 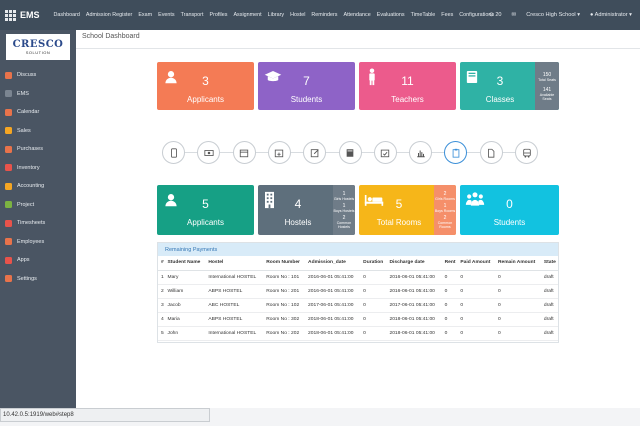 What do you see at coordinates (390, 15) in the screenshot?
I see `top-menu-item: Evaluations` at bounding box center [390, 15].